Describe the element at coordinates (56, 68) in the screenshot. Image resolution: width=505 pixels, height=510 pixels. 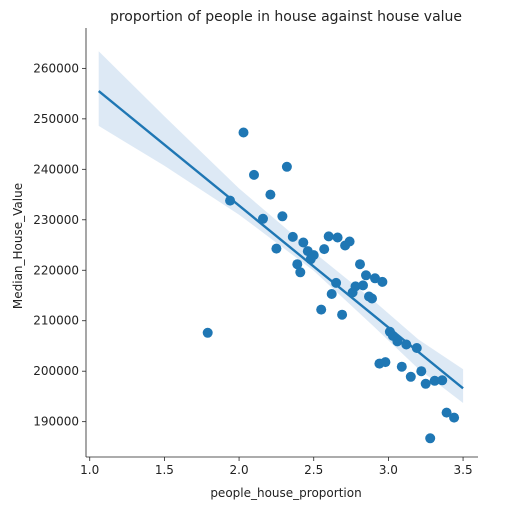
I see `y-tick-label: 260000` at that location.